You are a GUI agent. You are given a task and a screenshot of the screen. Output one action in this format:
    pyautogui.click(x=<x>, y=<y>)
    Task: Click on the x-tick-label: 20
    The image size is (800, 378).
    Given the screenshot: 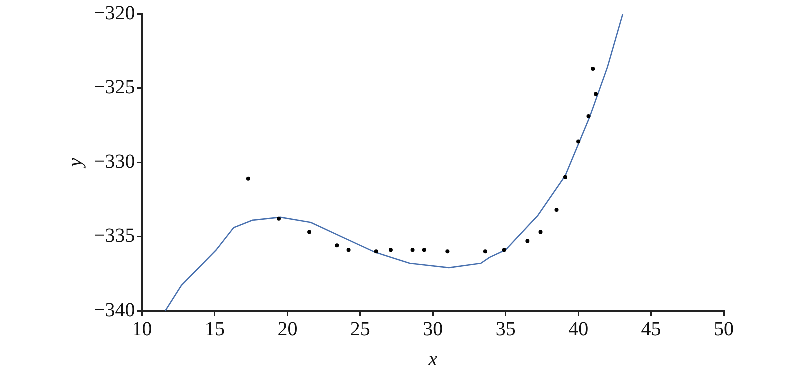 What is the action you would take?
    pyautogui.click(x=288, y=329)
    